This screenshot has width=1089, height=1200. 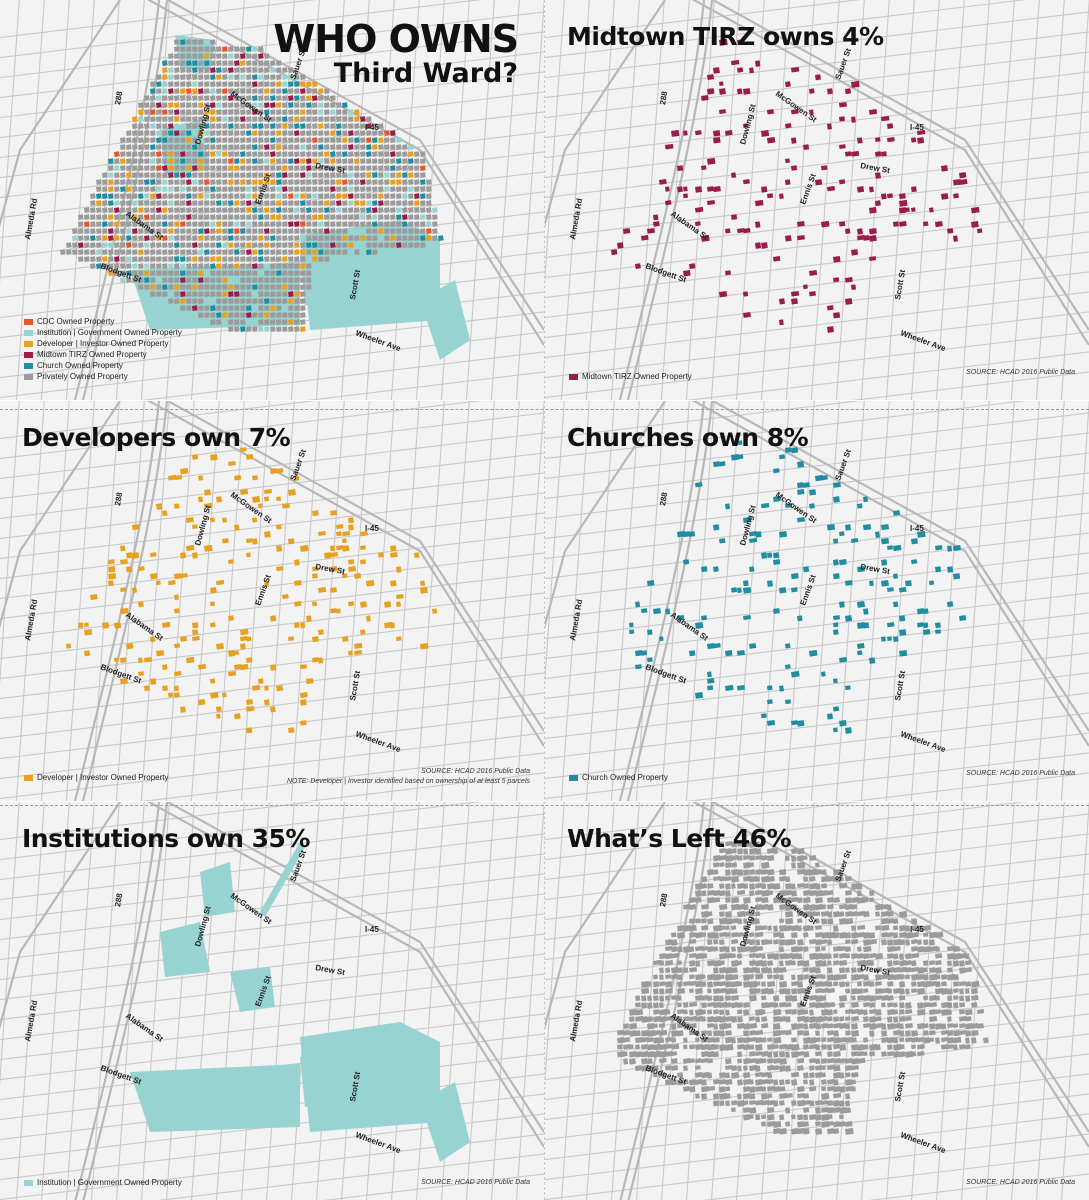 I want to click on church-parcels, so click(x=797, y=587).